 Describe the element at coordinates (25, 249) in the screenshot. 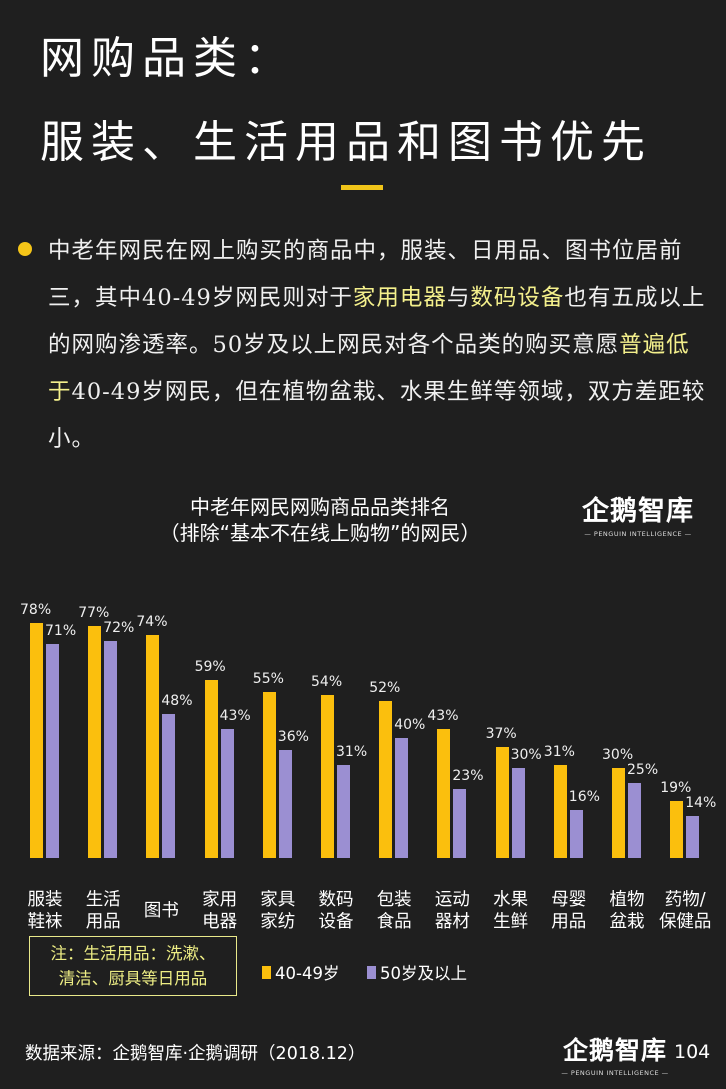

I see `bullet-dot-icon` at that location.